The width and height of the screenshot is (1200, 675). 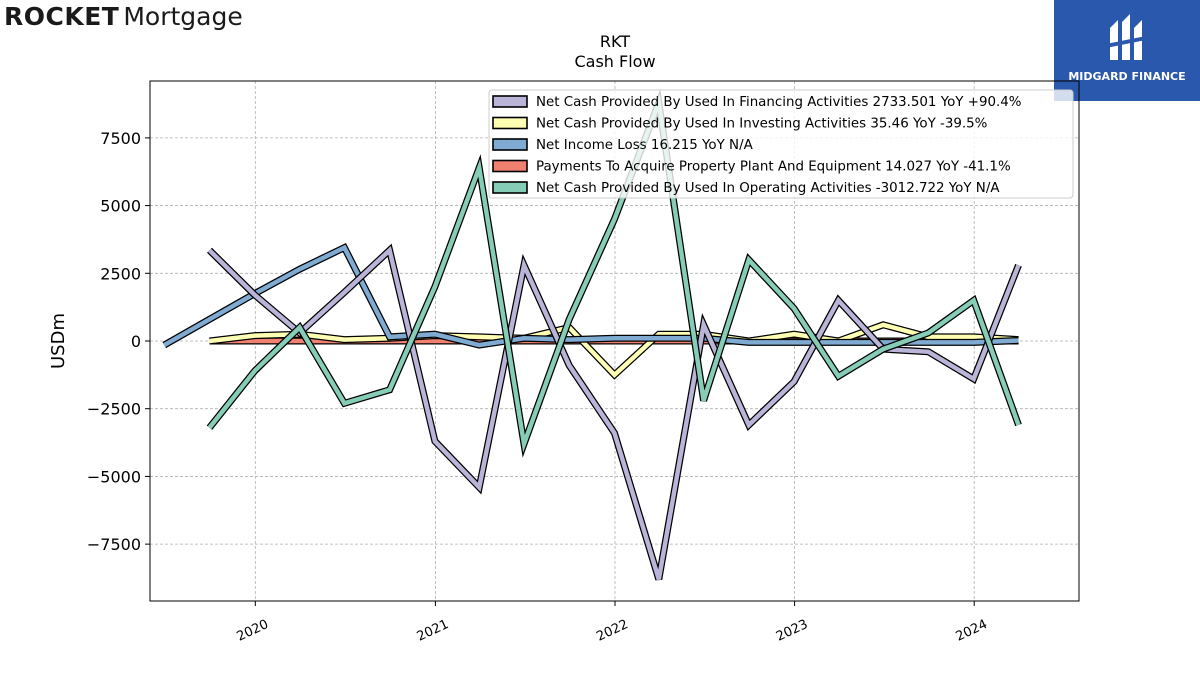 What do you see at coordinates (118, 341) in the screenshot?
I see `y-axis: −7500 −5000 −2500 0 2500 5000 7500` at bounding box center [118, 341].